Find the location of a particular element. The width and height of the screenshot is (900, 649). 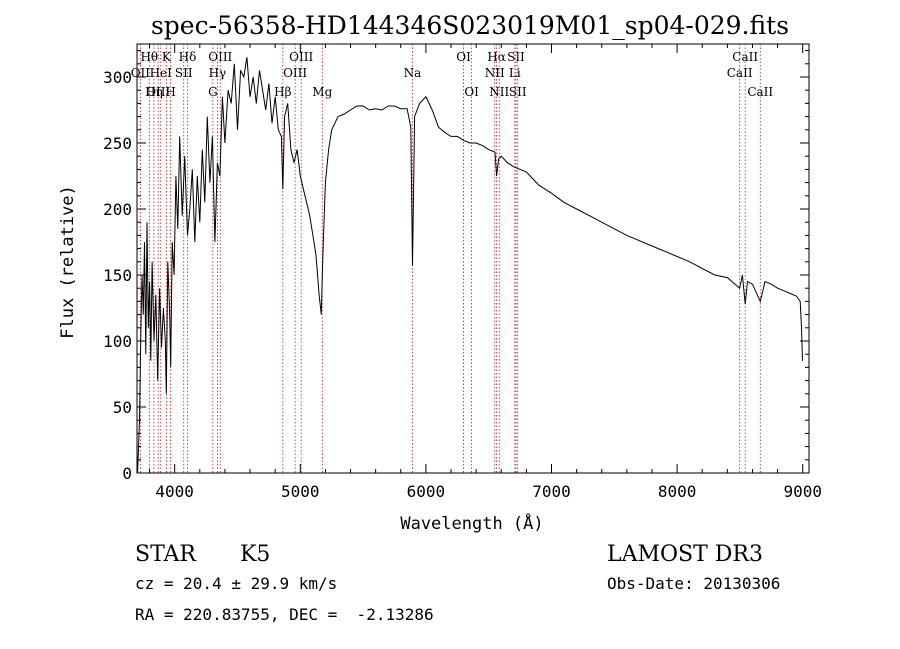

object-subclass: K5 is located at coordinates (255, 554).